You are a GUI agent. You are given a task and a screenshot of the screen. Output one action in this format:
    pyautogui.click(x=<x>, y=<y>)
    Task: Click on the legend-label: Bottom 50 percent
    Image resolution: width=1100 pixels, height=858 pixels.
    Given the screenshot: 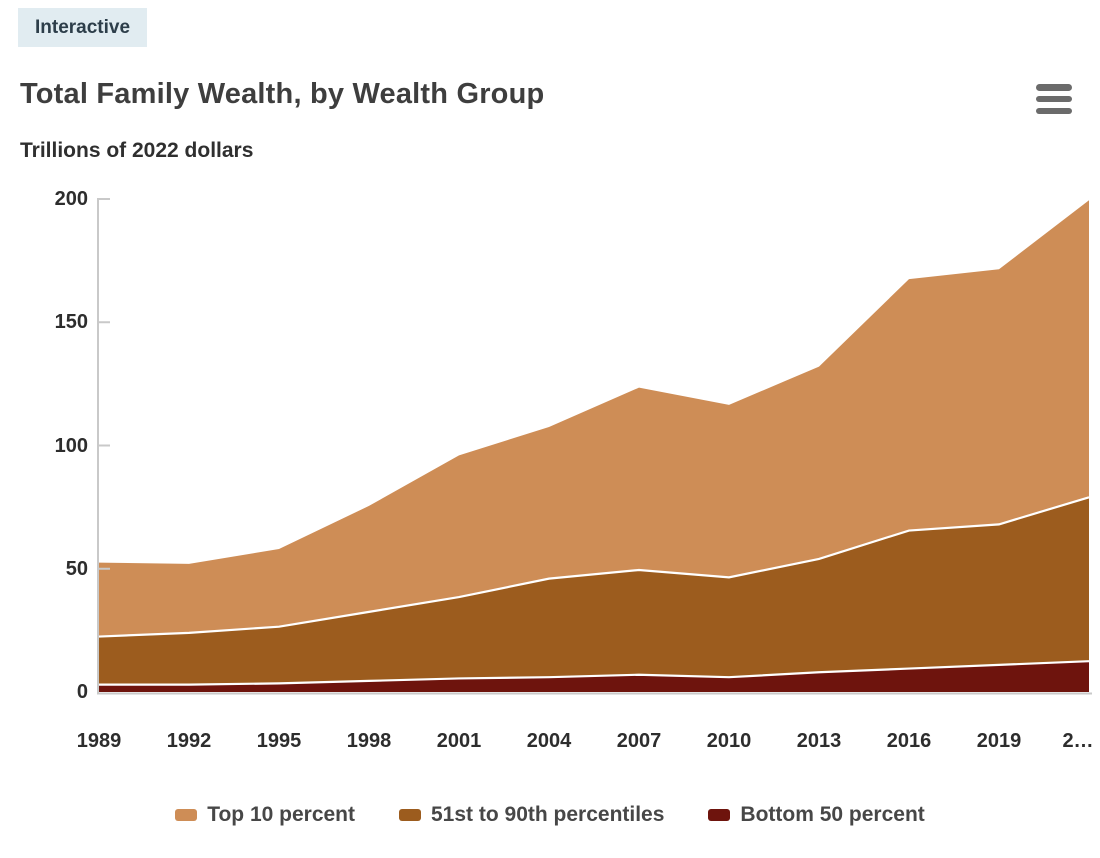 What is the action you would take?
    pyautogui.click(x=832, y=814)
    